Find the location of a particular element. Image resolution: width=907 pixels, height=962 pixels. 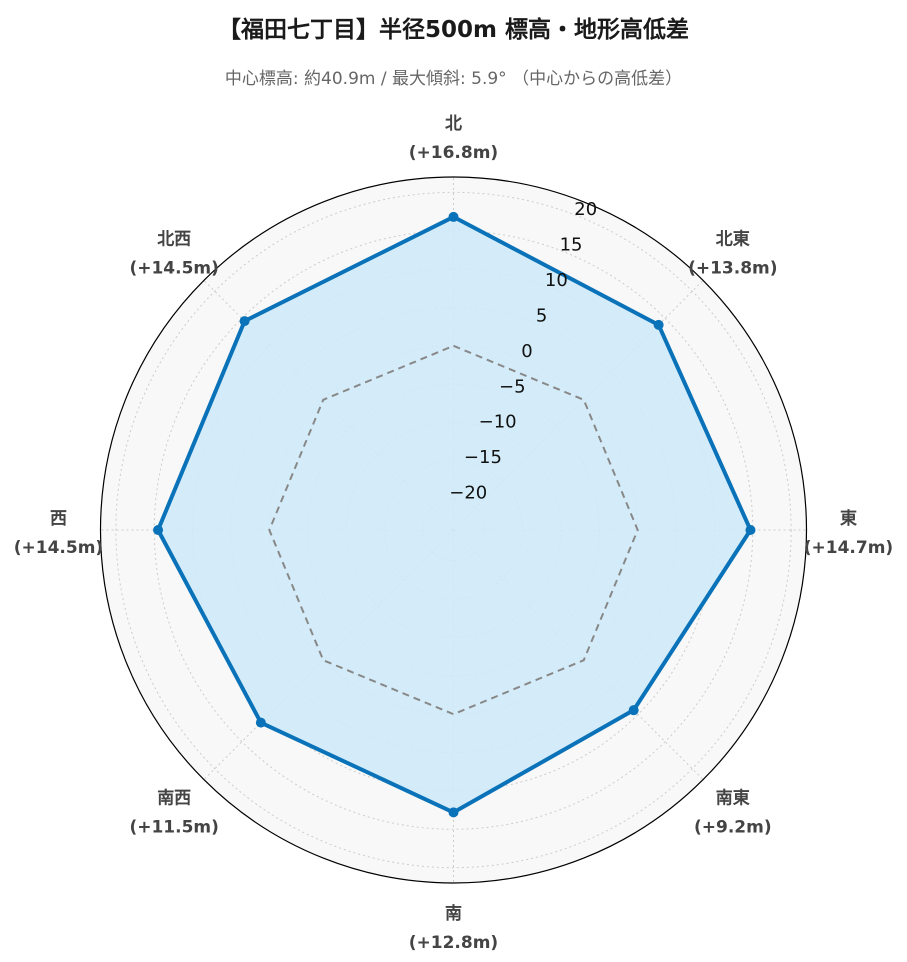

direction-label: 北東 is located at coordinates (733, 239).